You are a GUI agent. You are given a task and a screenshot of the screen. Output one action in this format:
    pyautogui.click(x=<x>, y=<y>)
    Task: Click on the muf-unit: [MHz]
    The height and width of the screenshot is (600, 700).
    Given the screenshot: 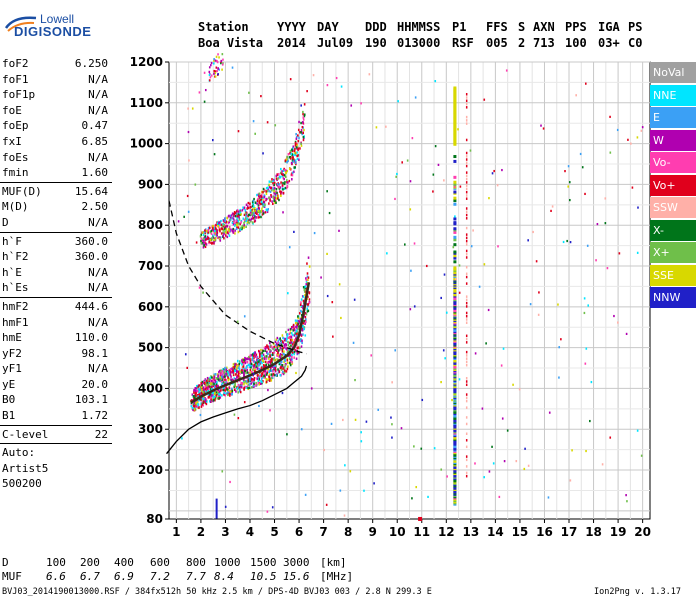 What is the action you would take?
    pyautogui.click(x=337, y=576)
    